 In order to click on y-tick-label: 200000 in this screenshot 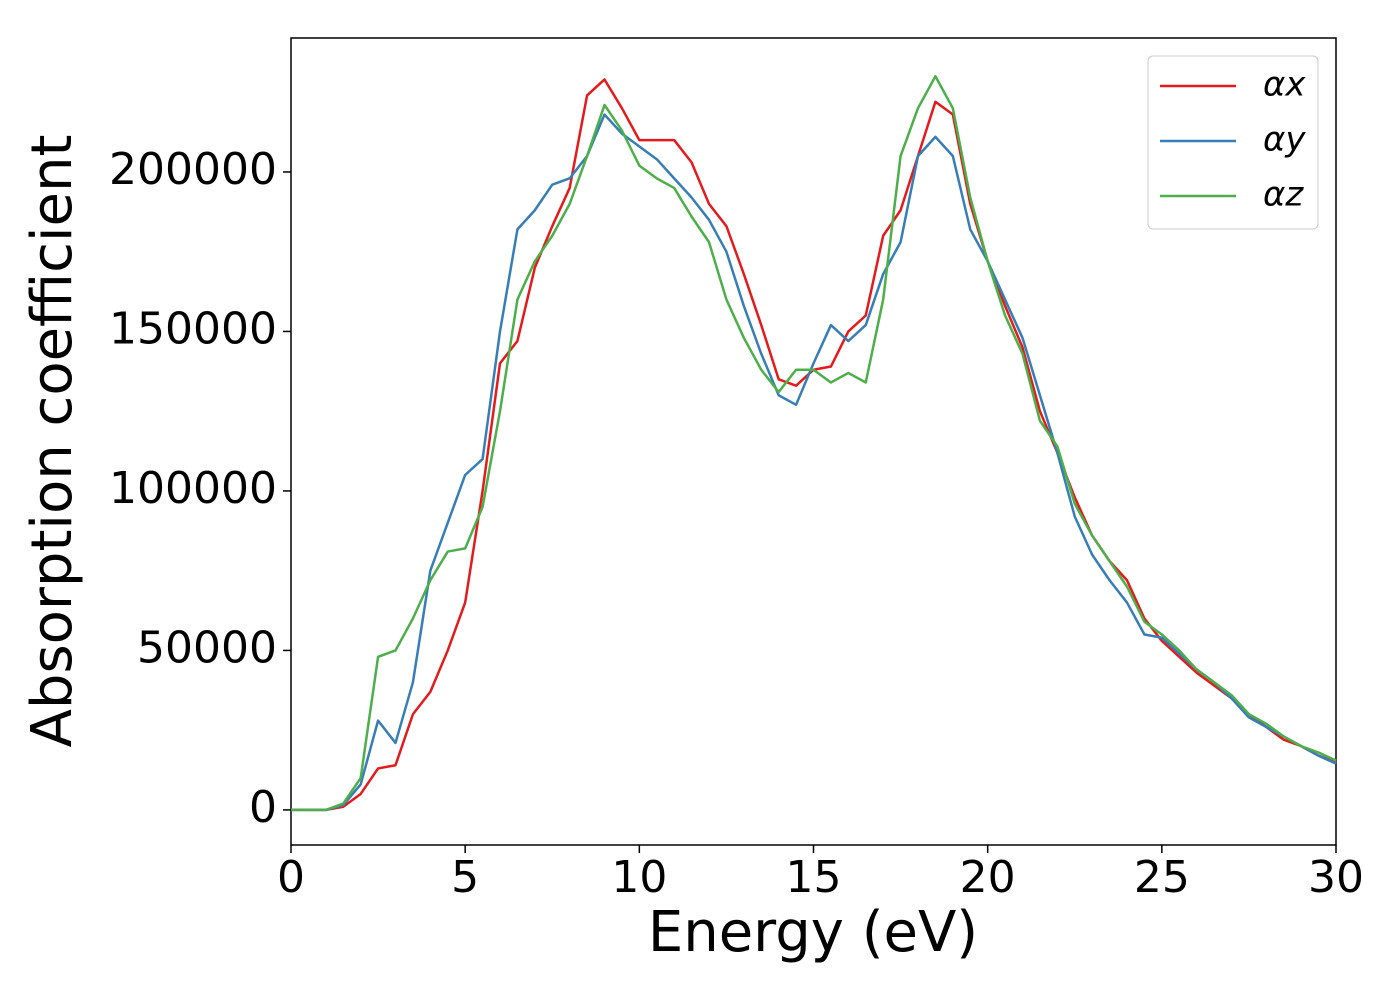, I will do `click(193, 169)`.